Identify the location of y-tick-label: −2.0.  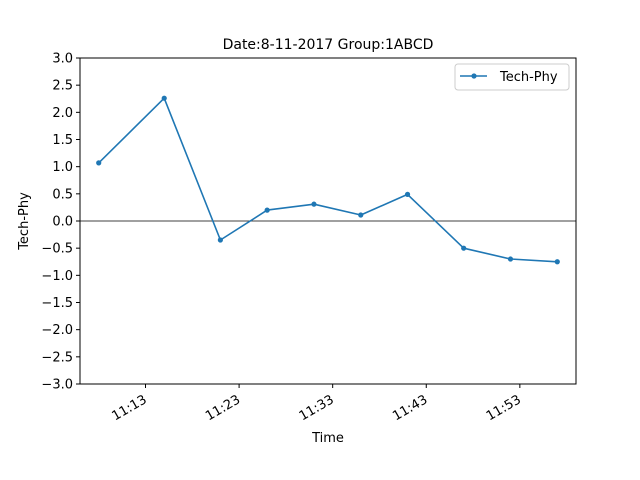
(57, 330).